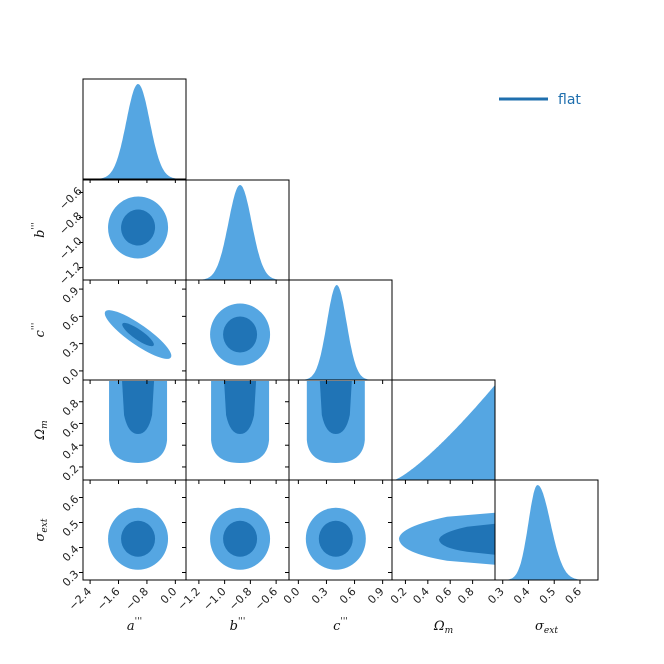  What do you see at coordinates (71, 323) in the screenshot?
I see `ytick-label-2-2: 0.6` at bounding box center [71, 323].